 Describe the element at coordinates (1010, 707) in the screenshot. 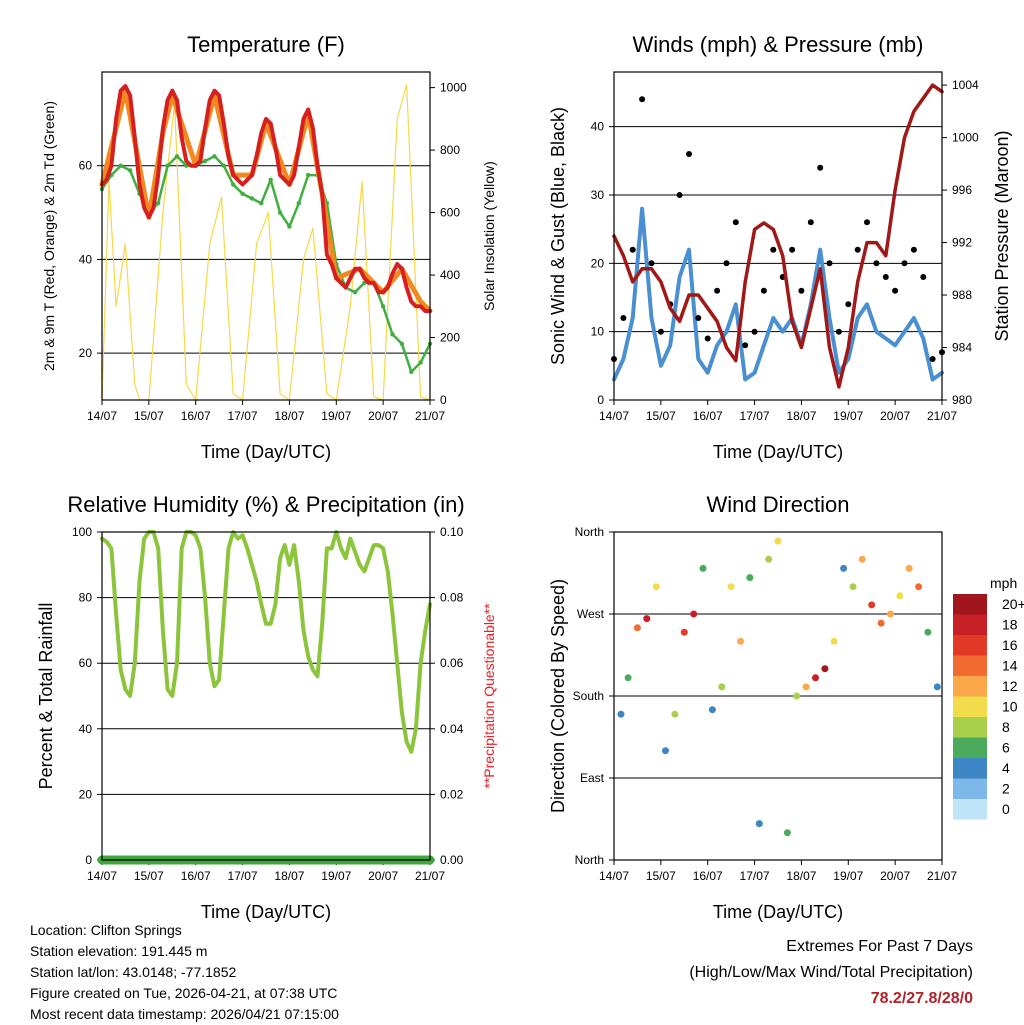

I see `legend-label: 10` at that location.